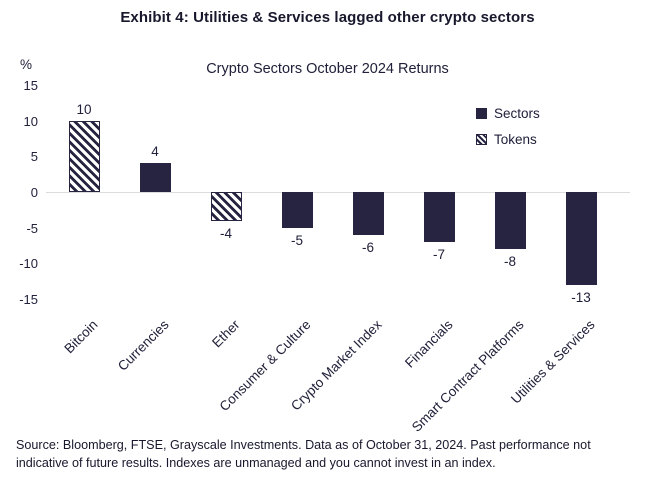 This screenshot has width=655, height=478. Describe the element at coordinates (34, 192) in the screenshot. I see `y-tick-label: 0` at that location.